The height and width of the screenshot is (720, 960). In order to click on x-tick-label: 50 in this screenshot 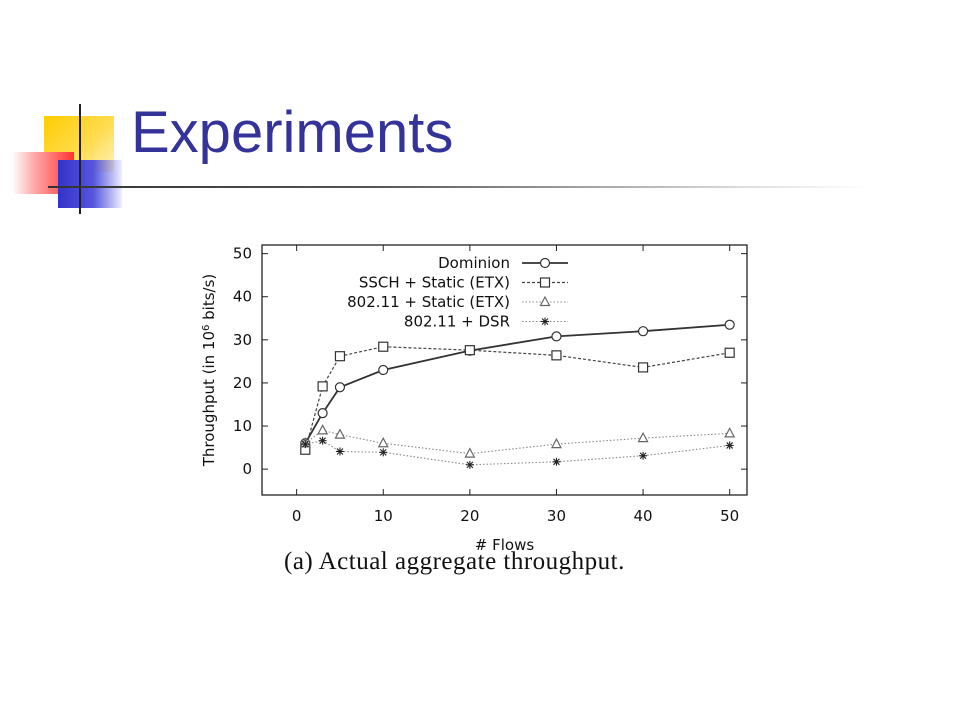, I will do `click(729, 516)`.